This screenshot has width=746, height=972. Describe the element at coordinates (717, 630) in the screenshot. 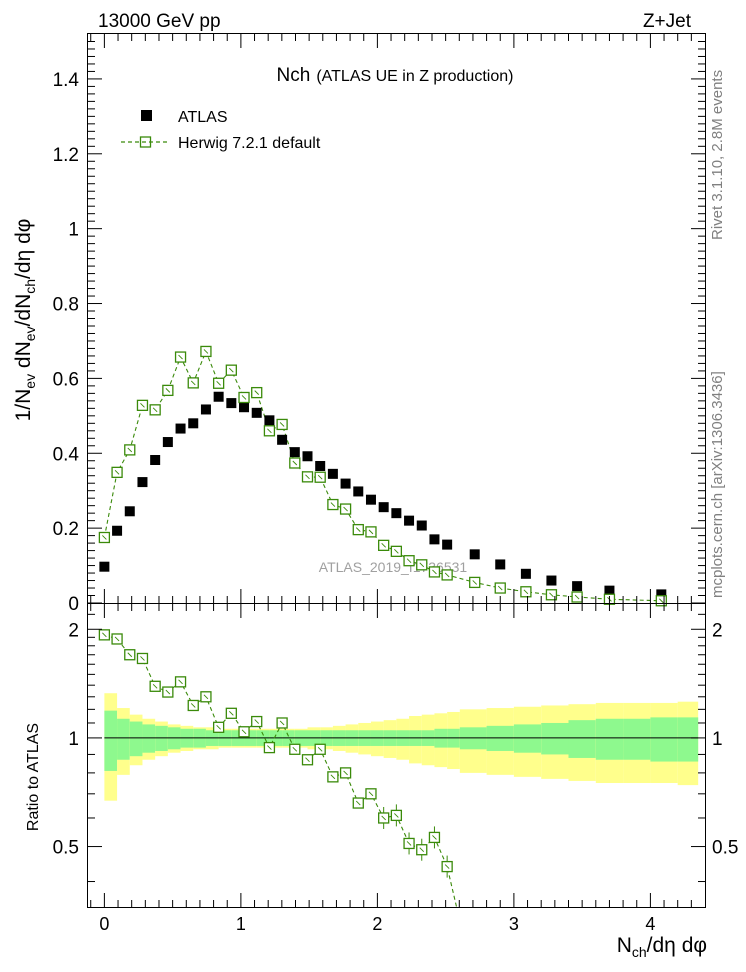

I see `ratio-y-tick-label-right: 2` at that location.